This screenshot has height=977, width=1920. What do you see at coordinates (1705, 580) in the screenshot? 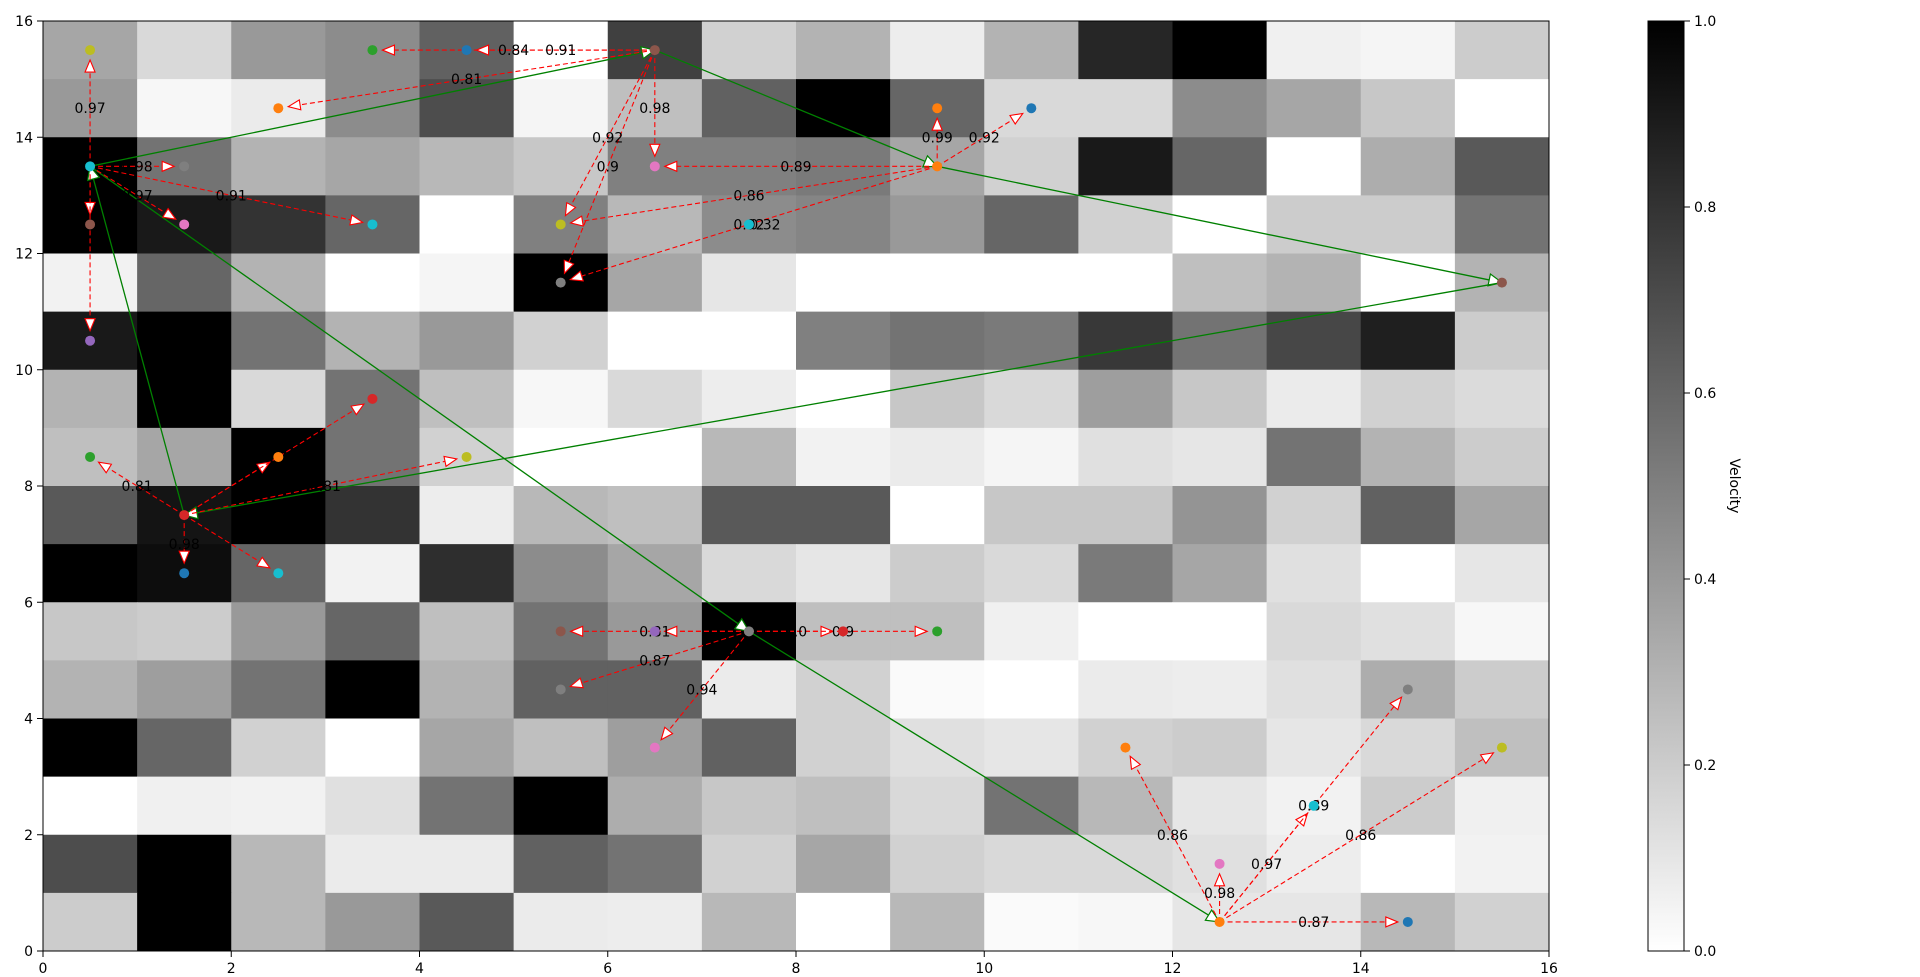
I see `colorbar-tick-label: 0.4` at bounding box center [1705, 580].